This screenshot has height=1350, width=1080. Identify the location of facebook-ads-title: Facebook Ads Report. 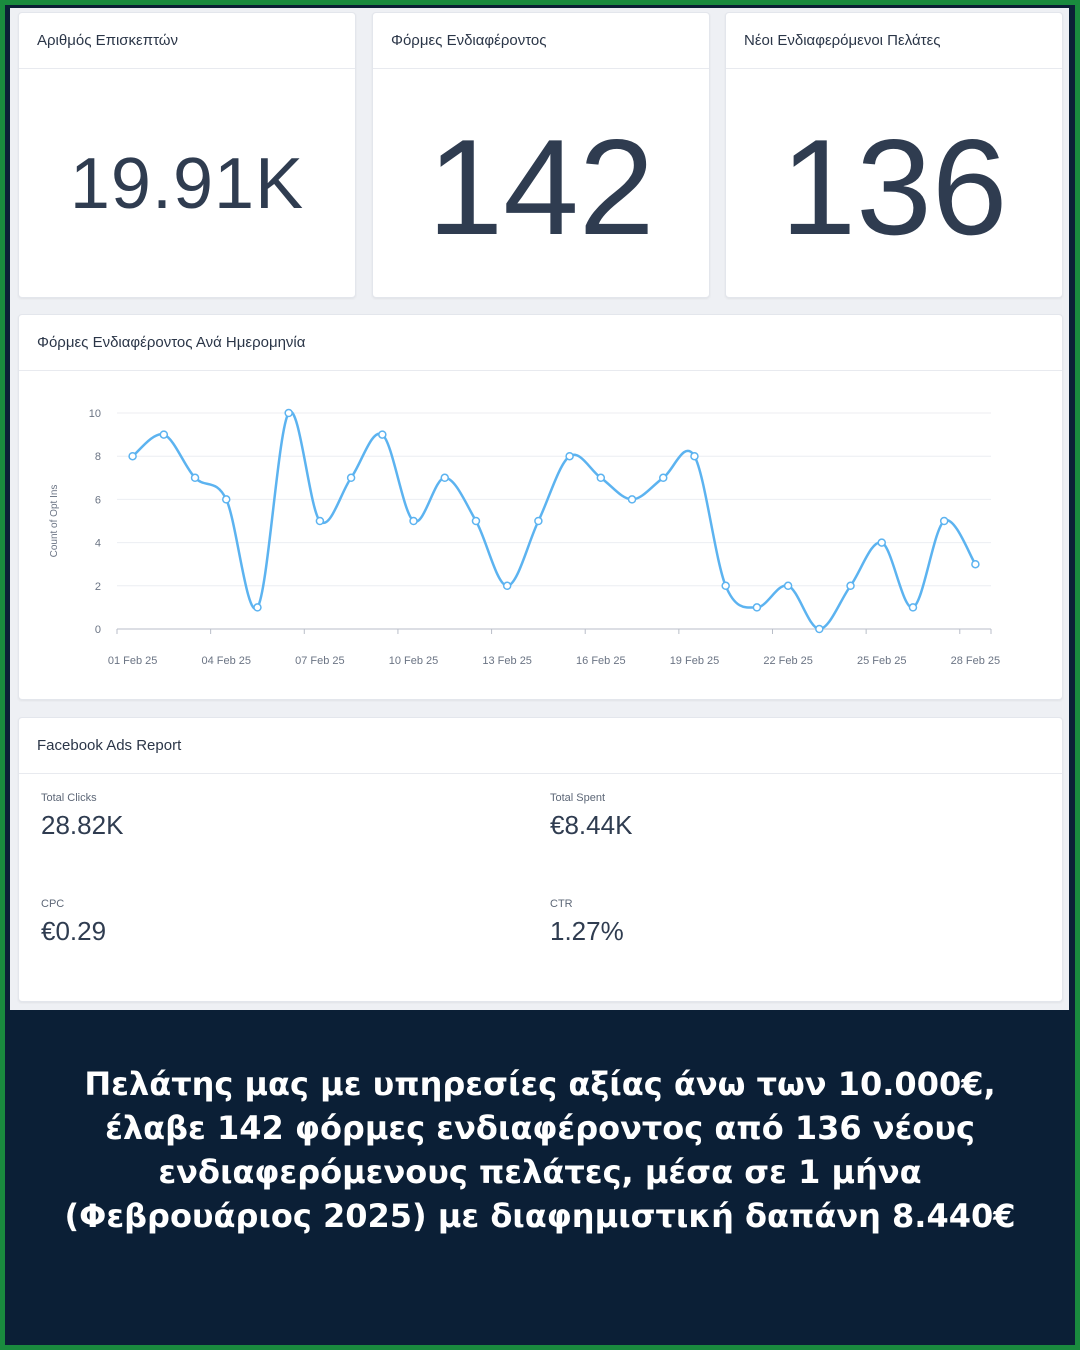
(540, 746).